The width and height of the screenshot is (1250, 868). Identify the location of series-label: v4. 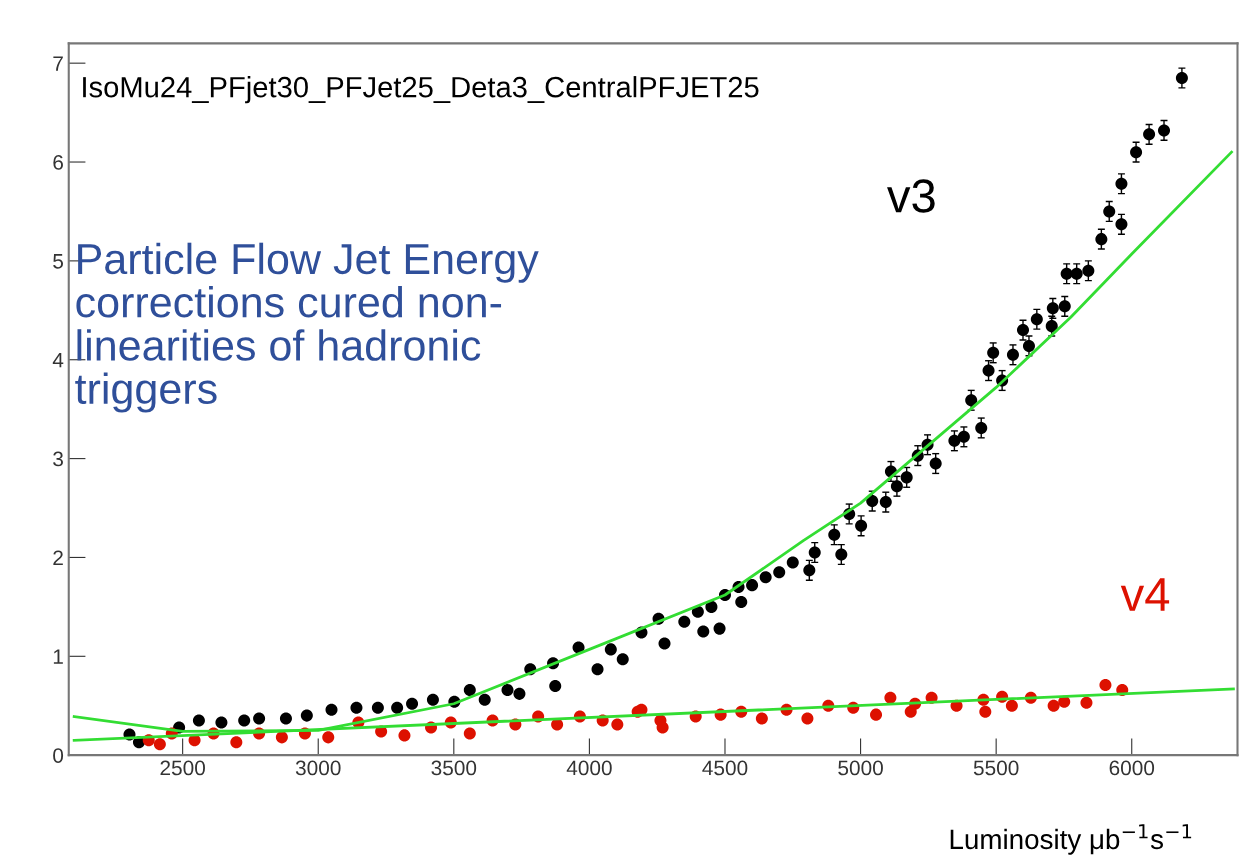
(1145, 594).